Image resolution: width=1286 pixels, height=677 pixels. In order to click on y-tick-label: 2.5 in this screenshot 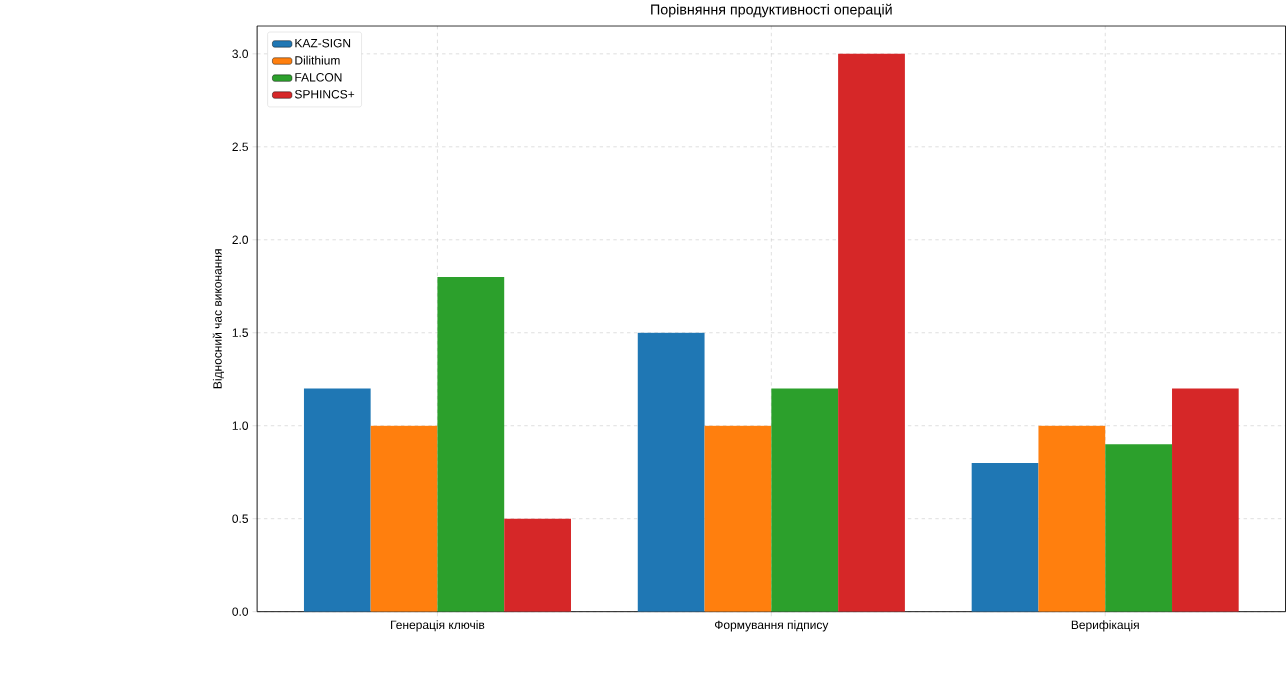, I will do `click(240, 147)`.